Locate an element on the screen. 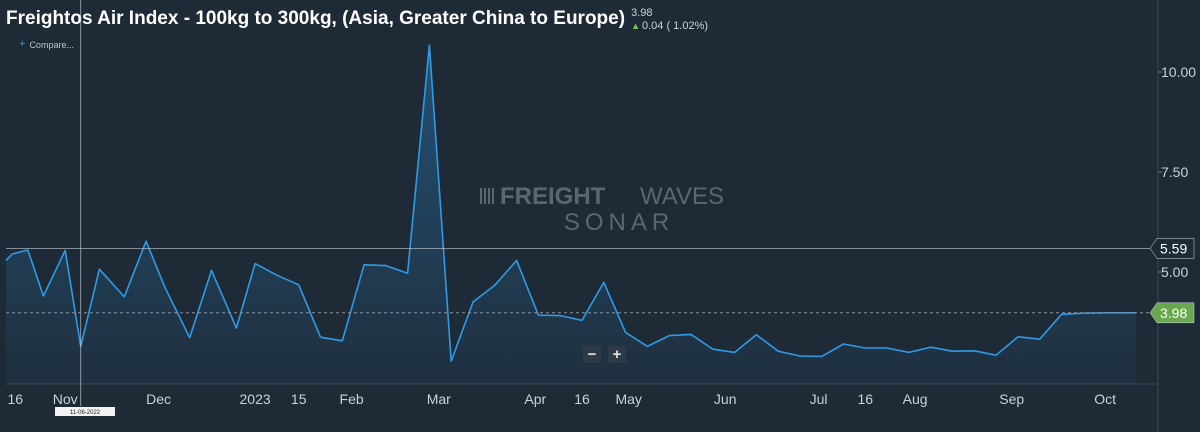 The width and height of the screenshot is (1200, 432). y-tick-label: 5.00 is located at coordinates (1174, 272).